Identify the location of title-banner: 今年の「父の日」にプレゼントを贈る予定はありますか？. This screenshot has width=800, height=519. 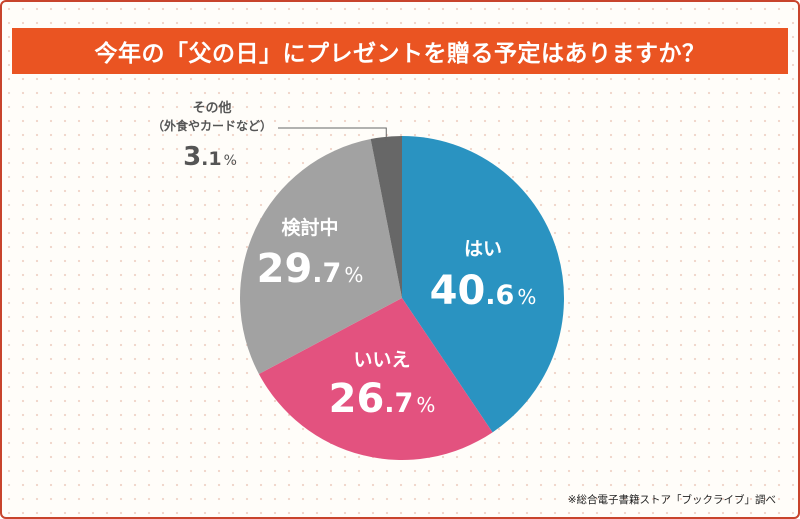
(400, 51).